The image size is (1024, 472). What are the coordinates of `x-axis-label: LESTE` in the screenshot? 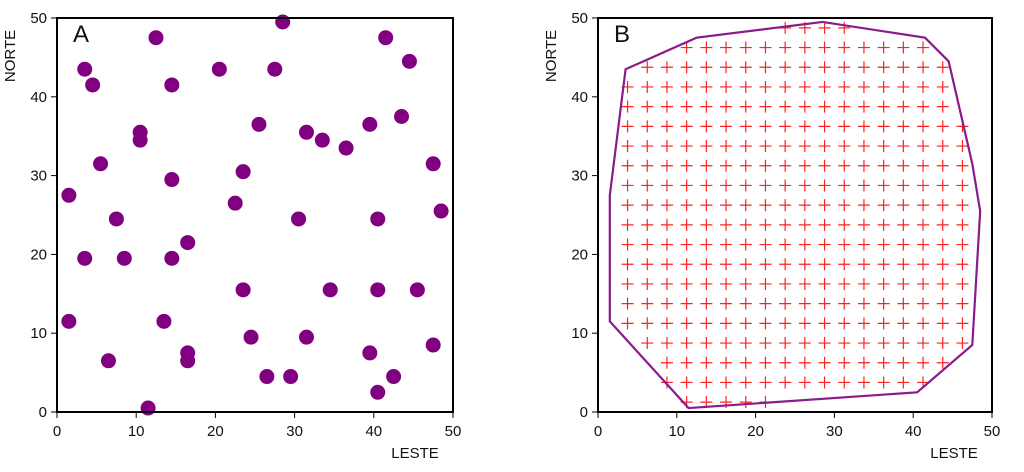 It's located at (415, 453).